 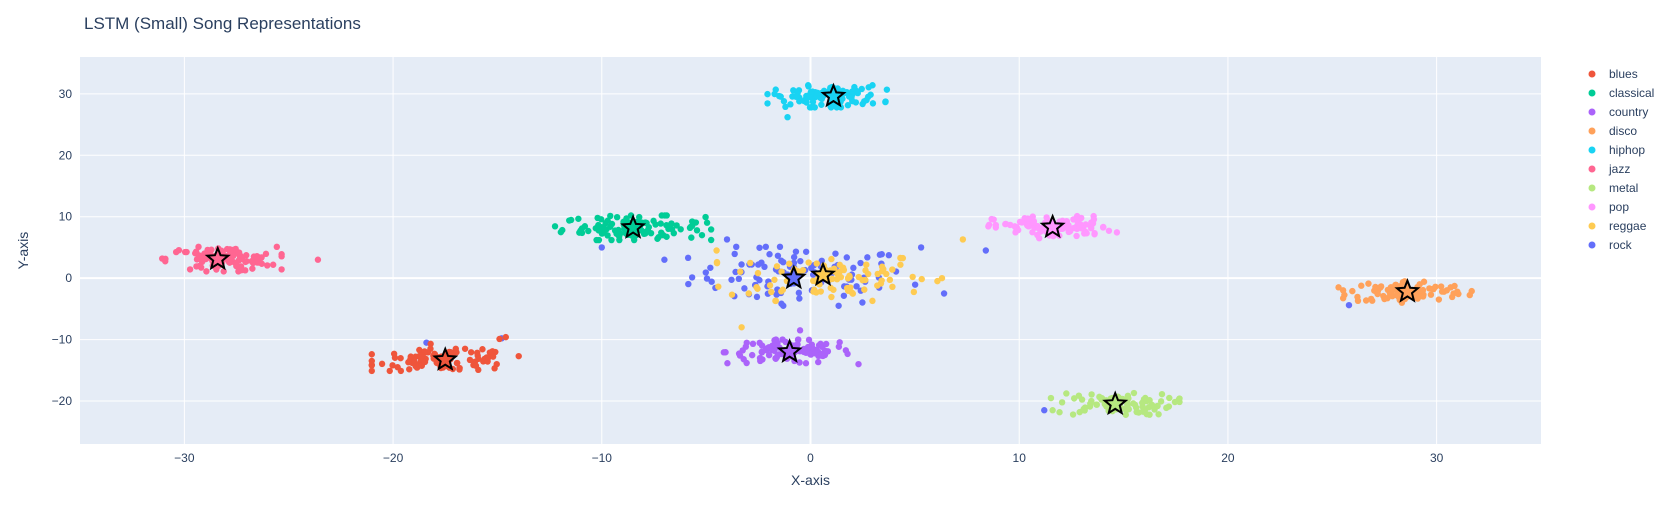 What do you see at coordinates (62, 340) in the screenshot?
I see `y-tick-label: −10` at bounding box center [62, 340].